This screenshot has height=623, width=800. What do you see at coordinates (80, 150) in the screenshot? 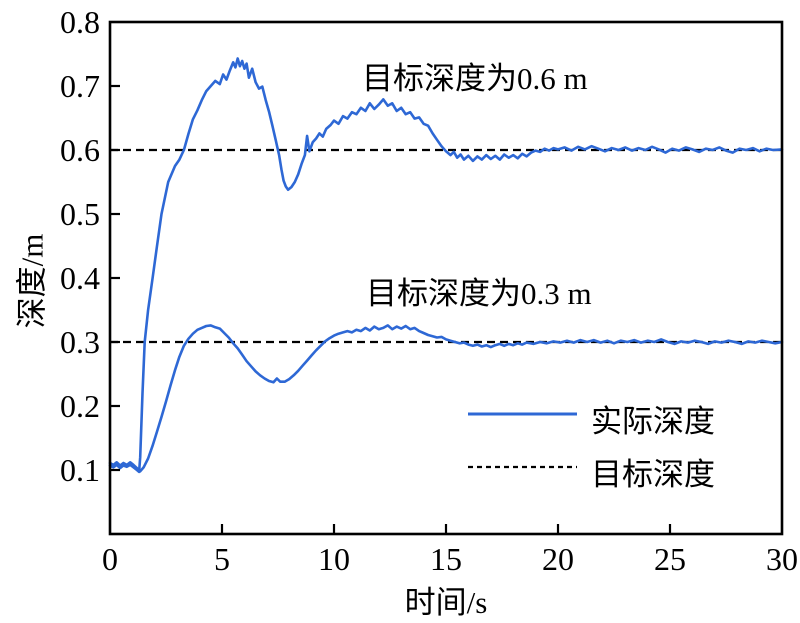
I see `y-tick-label: 0.6` at bounding box center [80, 150].